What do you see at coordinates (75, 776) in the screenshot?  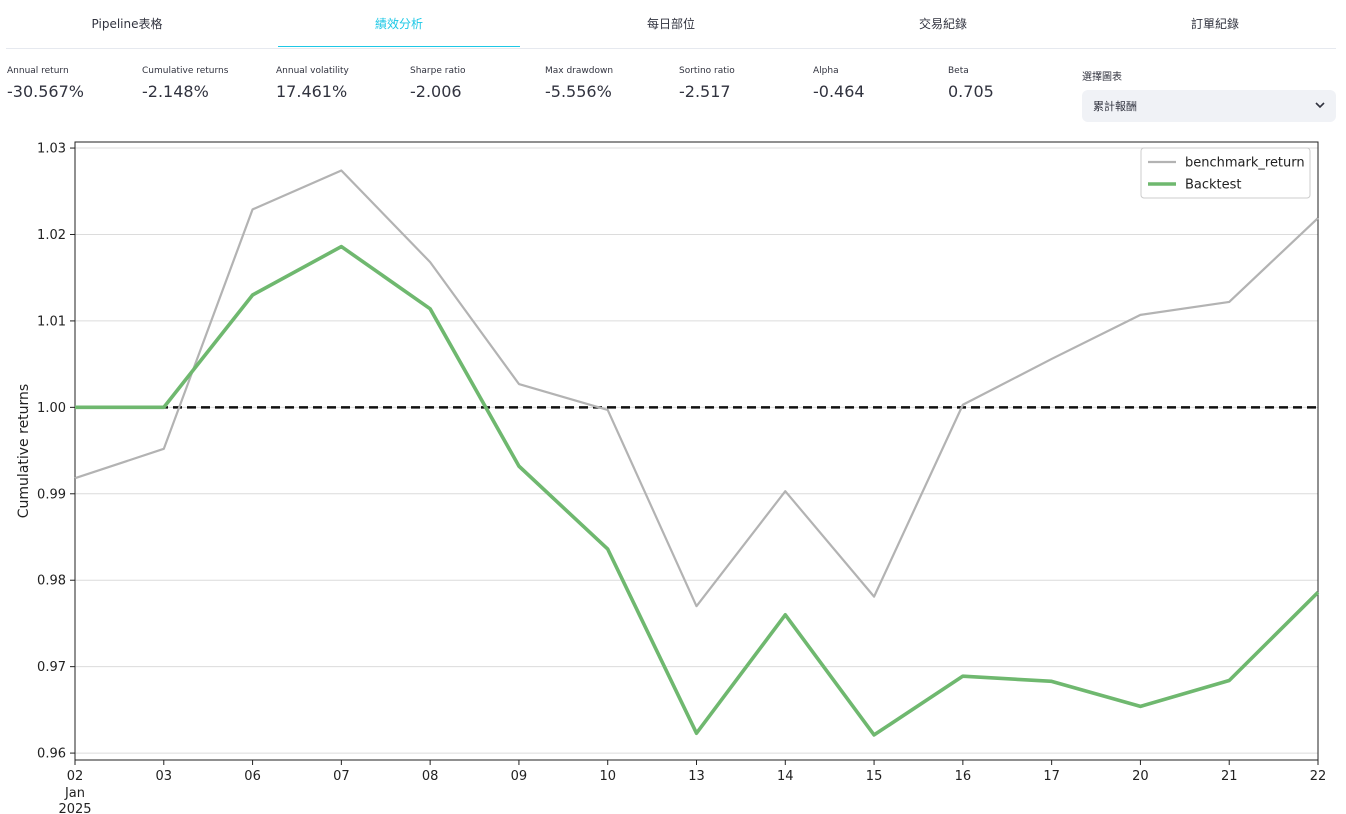 I see `x-tick-label: 02` at bounding box center [75, 776].